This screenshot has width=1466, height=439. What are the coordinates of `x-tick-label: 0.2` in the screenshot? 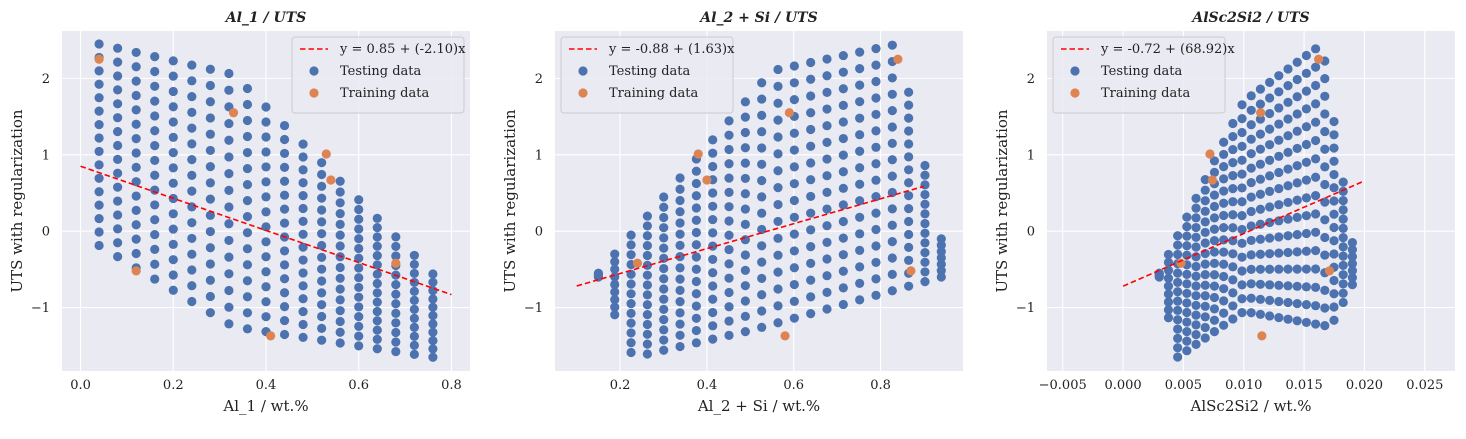 It's located at (173, 385).